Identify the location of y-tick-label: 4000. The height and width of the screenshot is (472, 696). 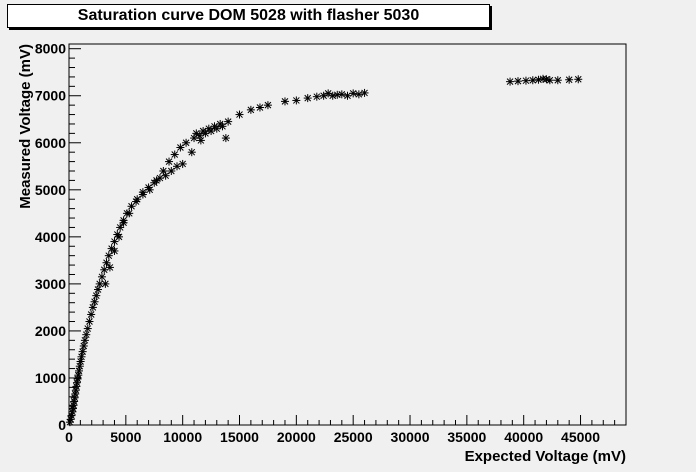
(50, 237).